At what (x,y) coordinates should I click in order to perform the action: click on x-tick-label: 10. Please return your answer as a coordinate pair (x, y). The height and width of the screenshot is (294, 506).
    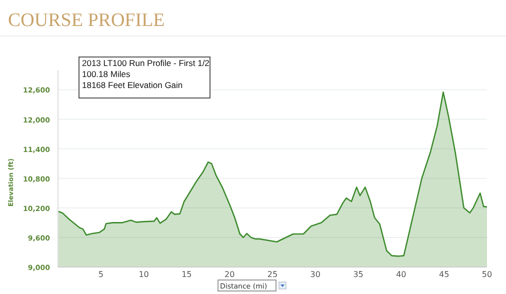
    Looking at the image, I should click on (143, 274).